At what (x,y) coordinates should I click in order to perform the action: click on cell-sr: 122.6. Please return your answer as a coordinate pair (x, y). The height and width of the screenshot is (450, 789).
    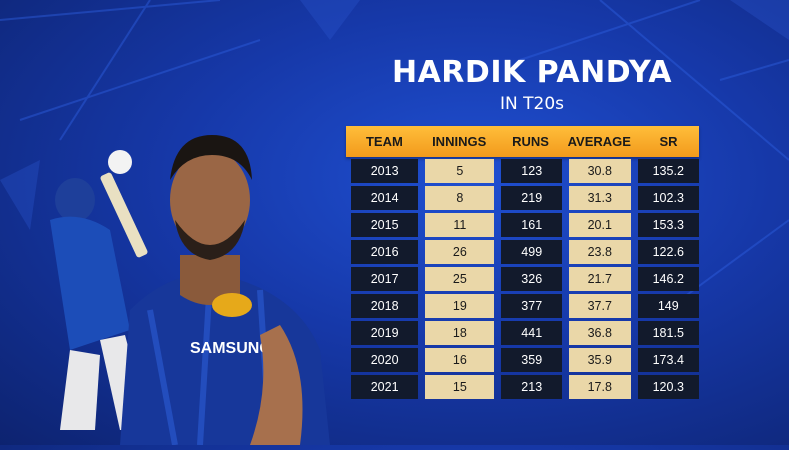
    Looking at the image, I should click on (668, 252).